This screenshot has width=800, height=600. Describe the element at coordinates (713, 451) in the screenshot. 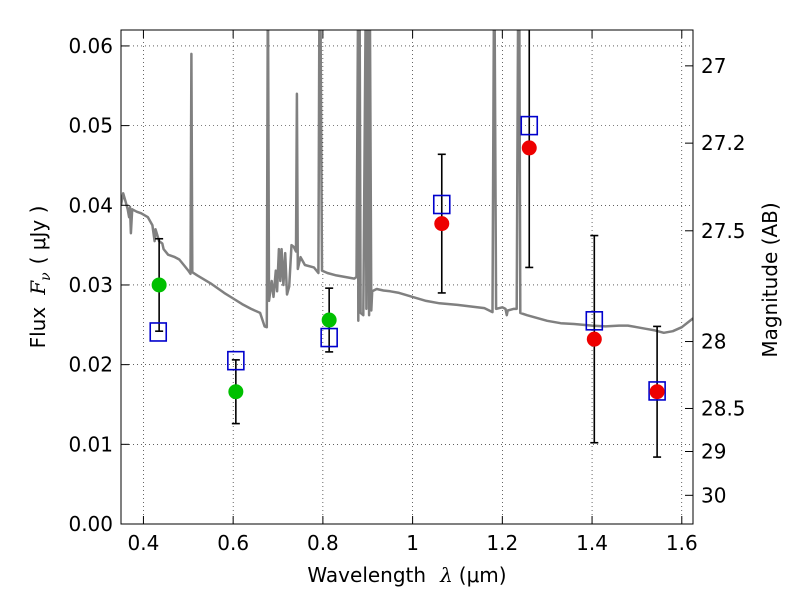

I see `y2-tick-label: 29` at that location.